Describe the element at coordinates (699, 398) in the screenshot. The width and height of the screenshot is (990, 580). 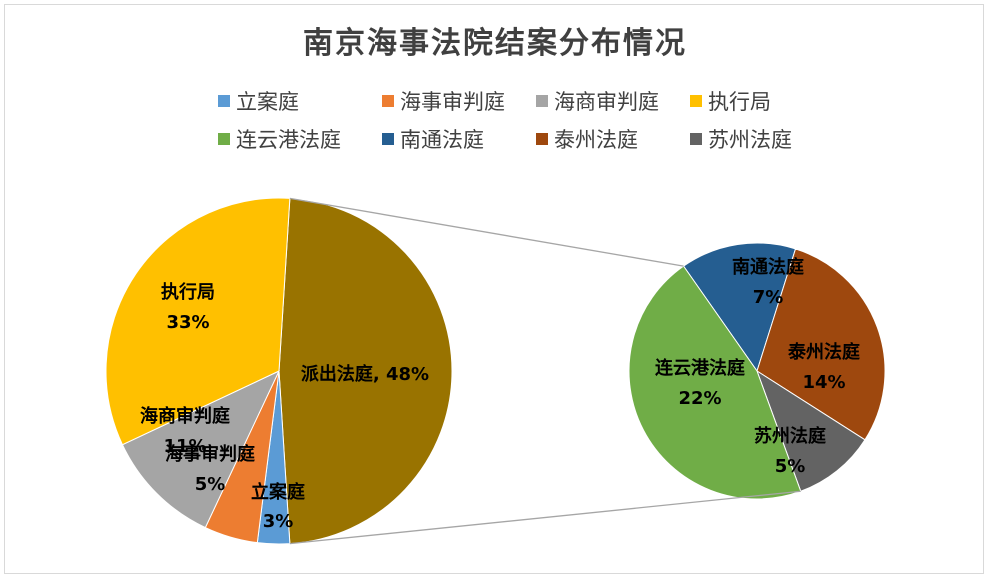
I see `data-label-value: 22%` at that location.